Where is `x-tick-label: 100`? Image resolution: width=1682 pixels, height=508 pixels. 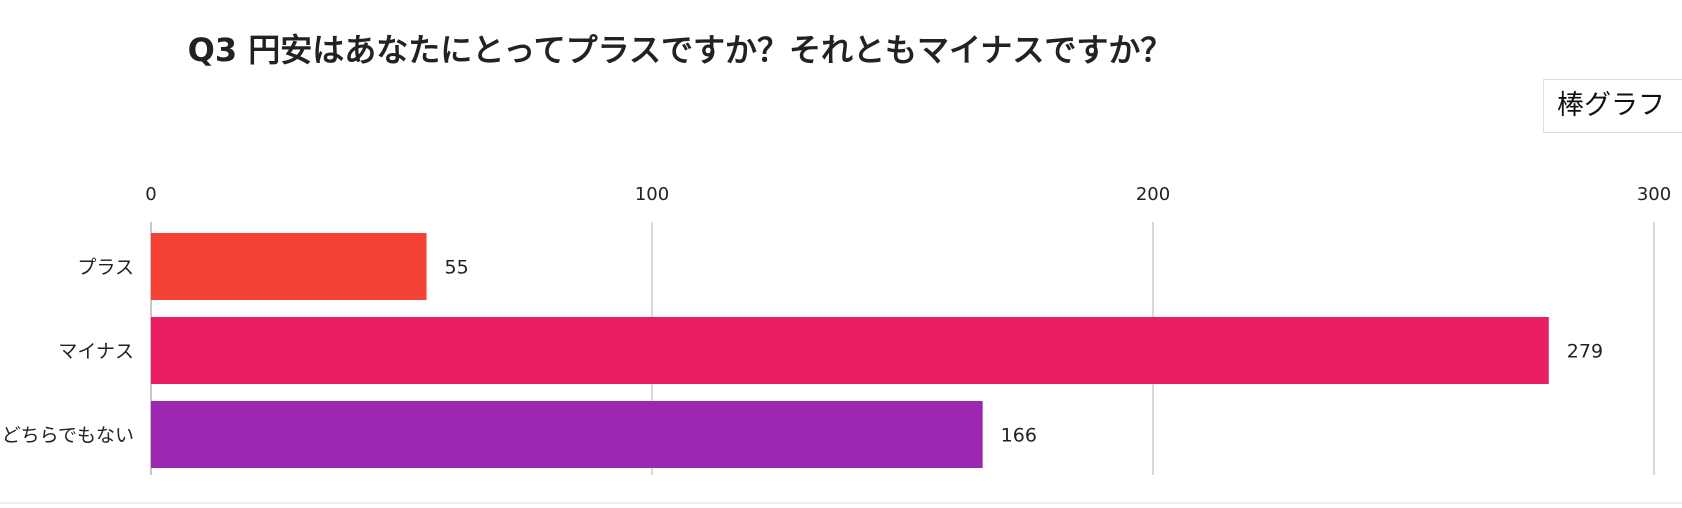
x-tick-label: 100 is located at coordinates (652, 194).